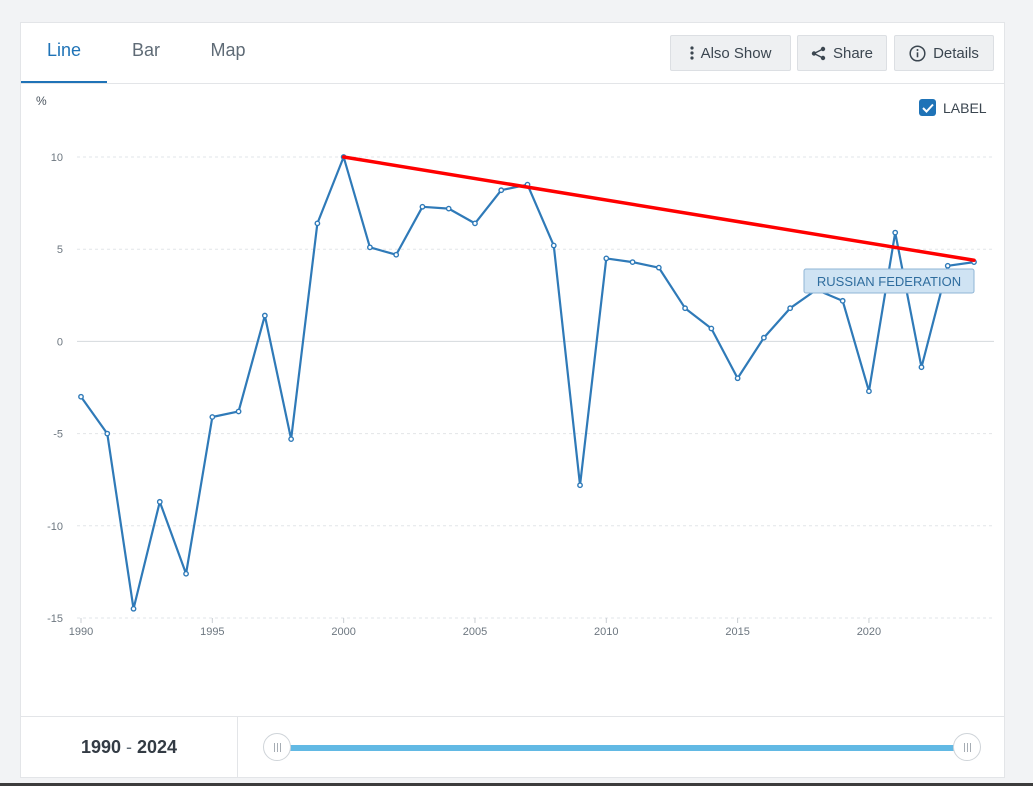 Image resolution: width=1033 pixels, height=786 pixels. Describe the element at coordinates (737, 632) in the screenshot. I see `x-tick-label: 2015` at that location.